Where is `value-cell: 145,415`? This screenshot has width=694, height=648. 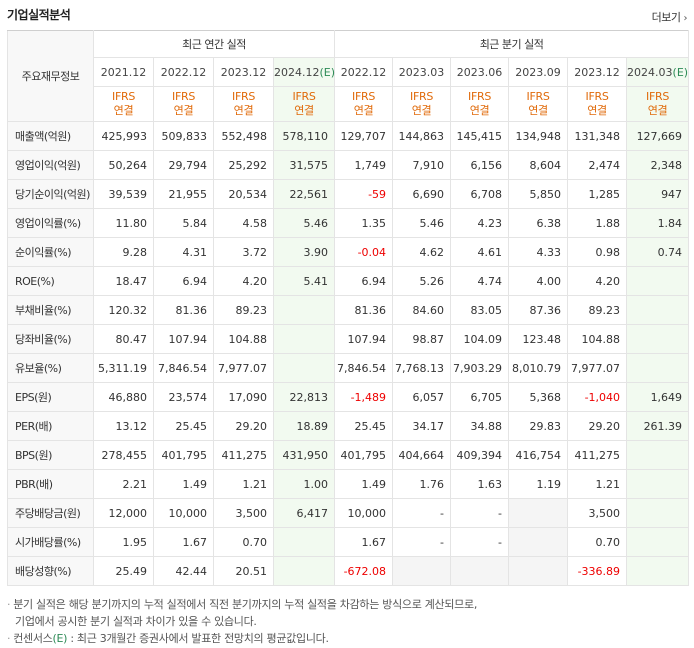 value-cell: 145,415 is located at coordinates (480, 136).